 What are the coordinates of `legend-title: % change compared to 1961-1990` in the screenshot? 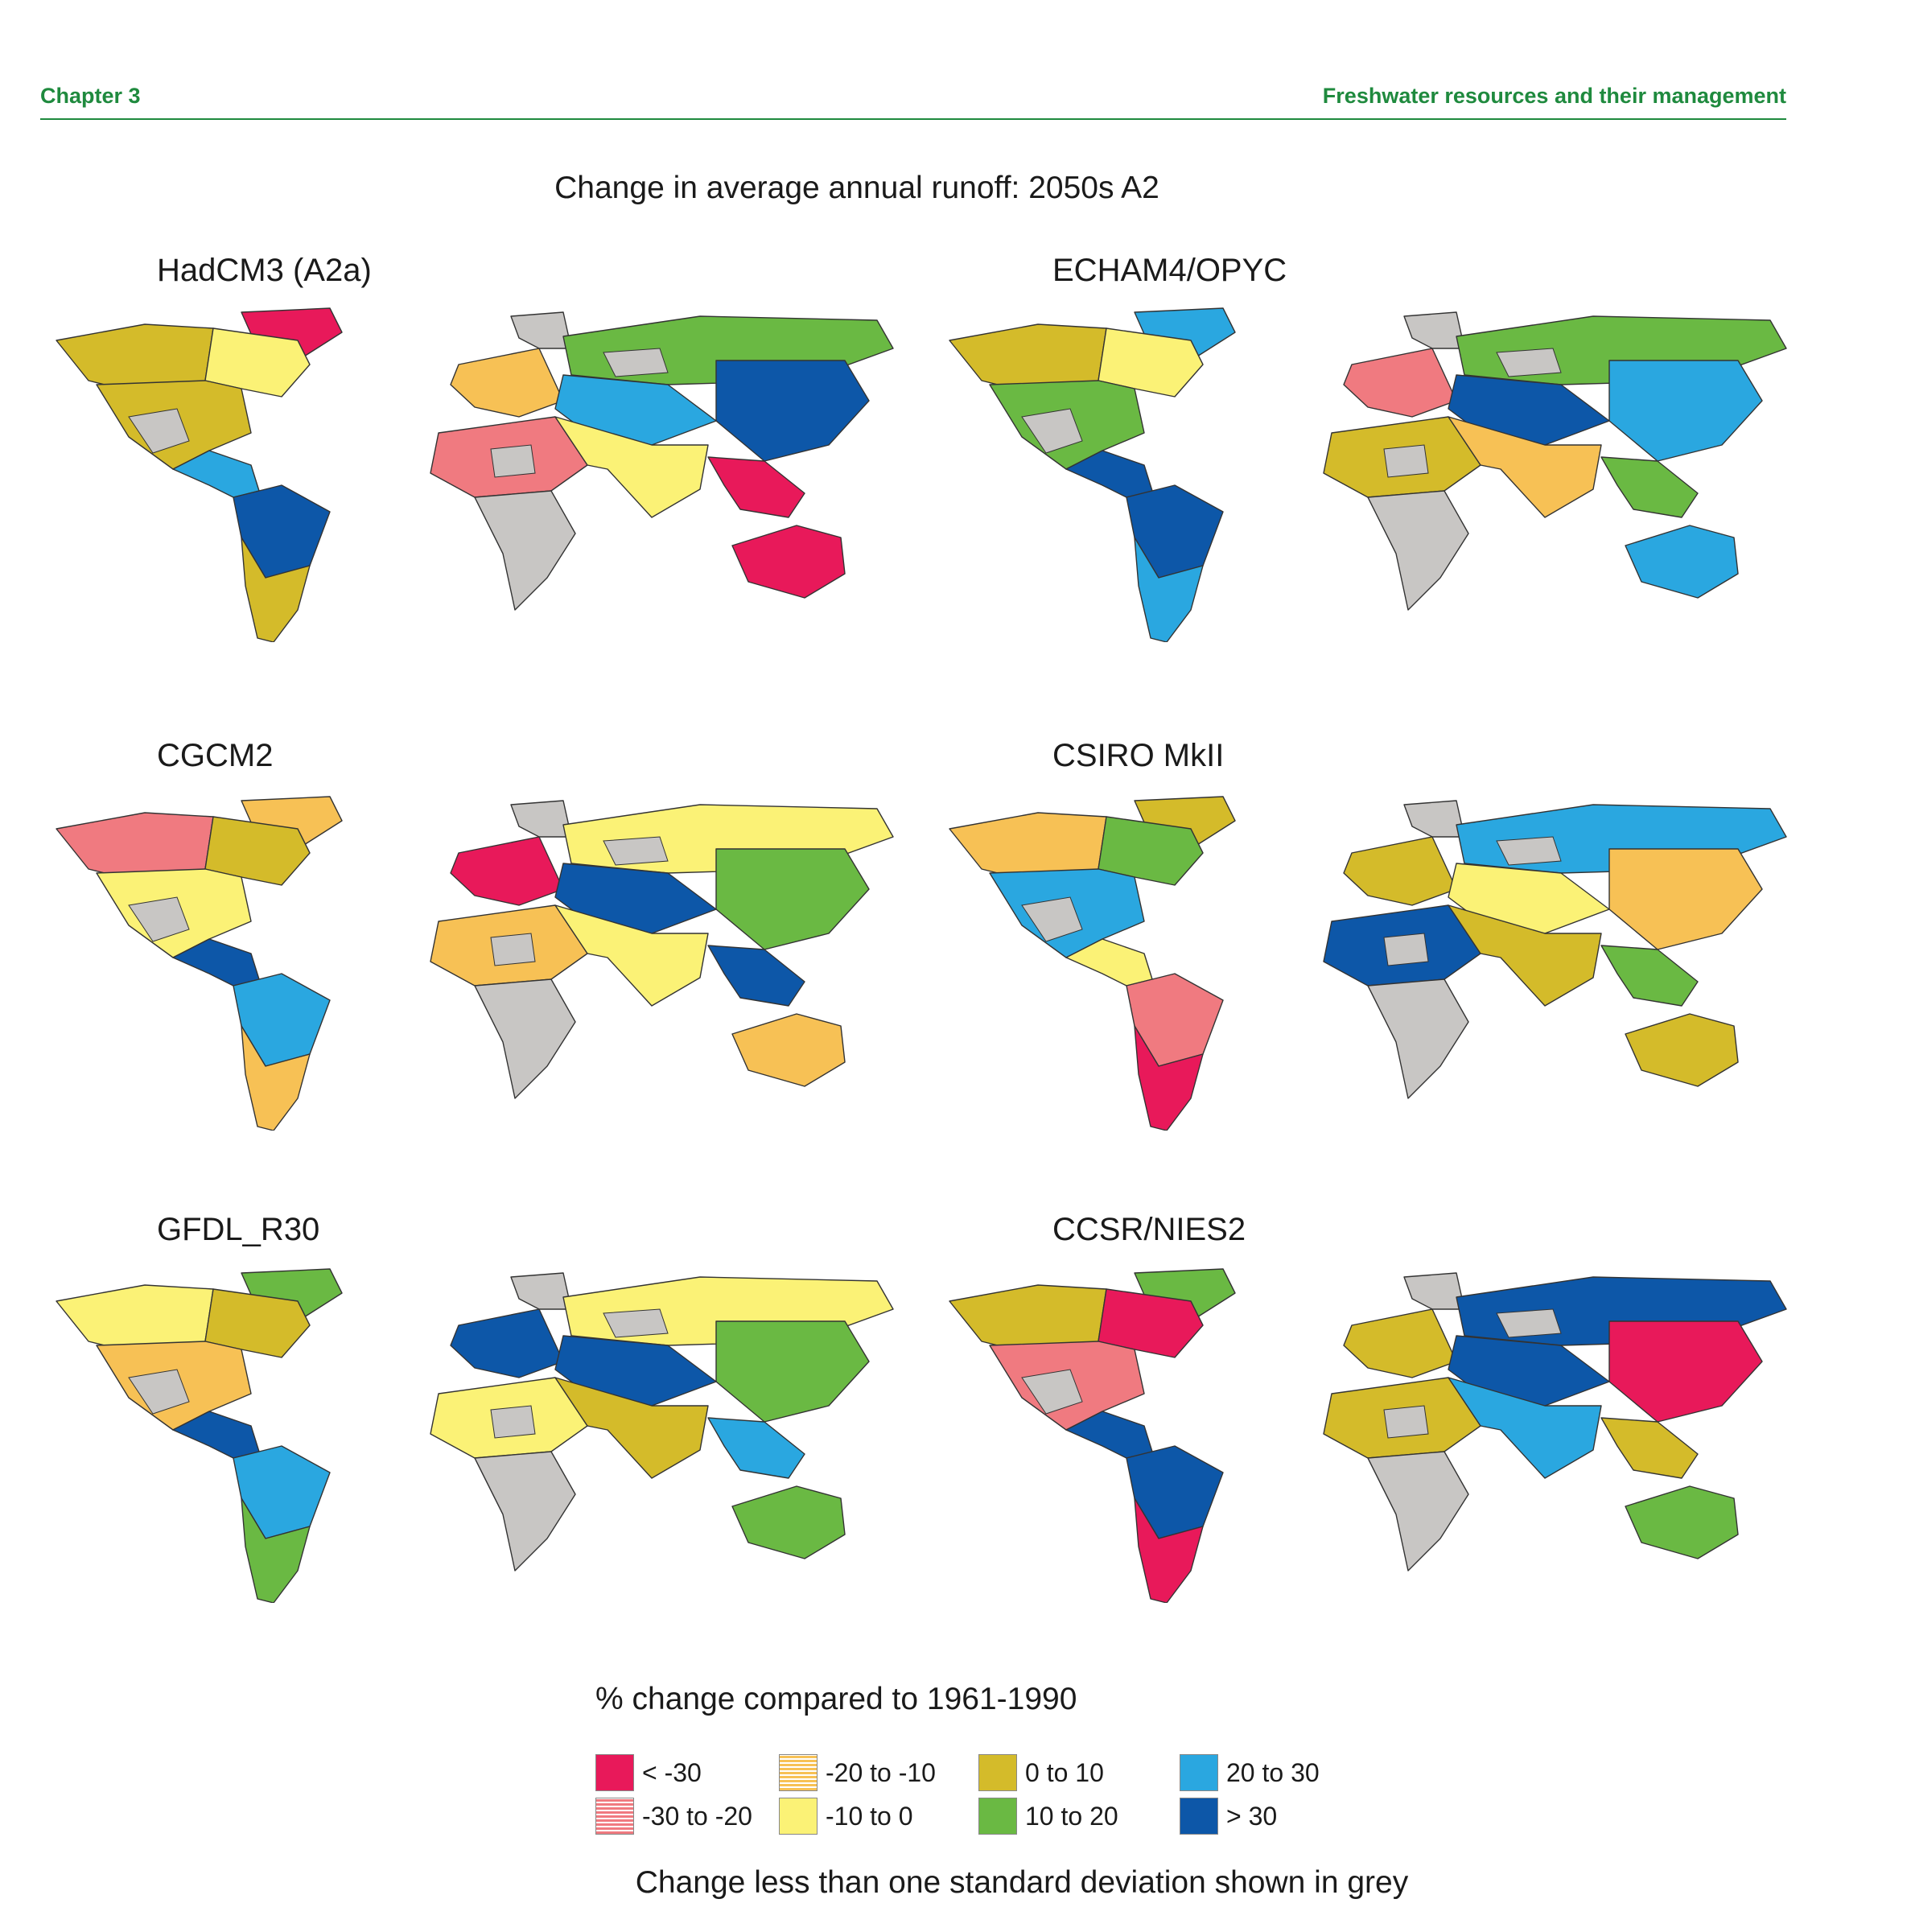 It's located at (836, 1699).